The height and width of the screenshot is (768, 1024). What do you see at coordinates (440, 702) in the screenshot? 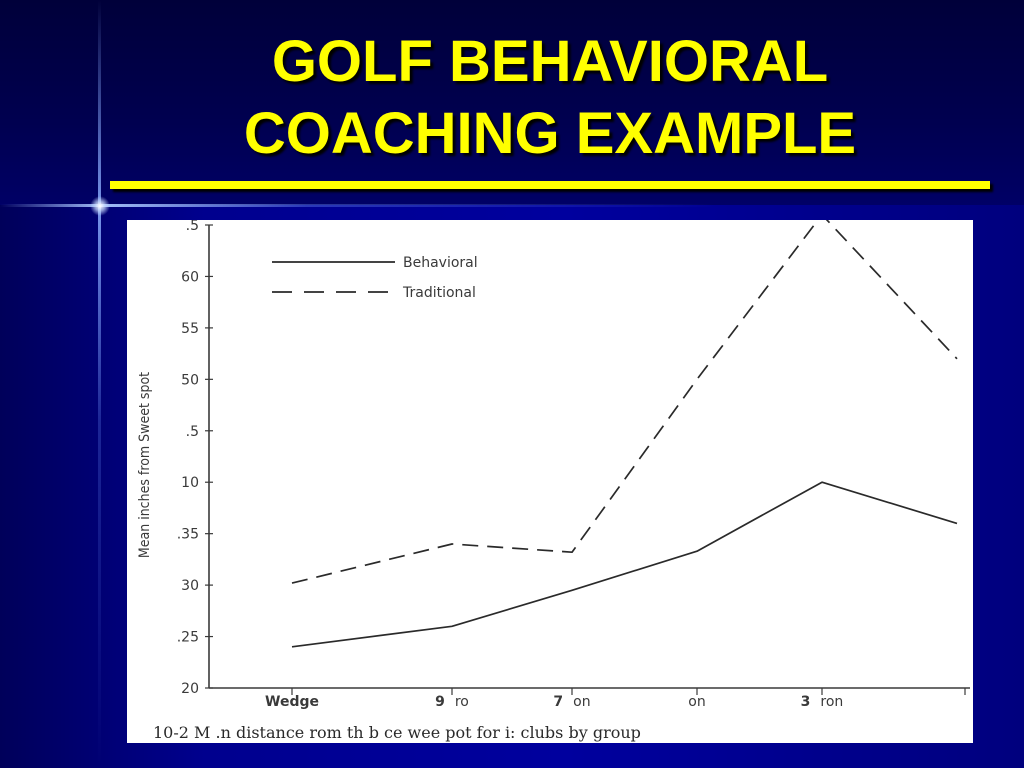
I see `x-tick-label-number: 9` at bounding box center [440, 702].